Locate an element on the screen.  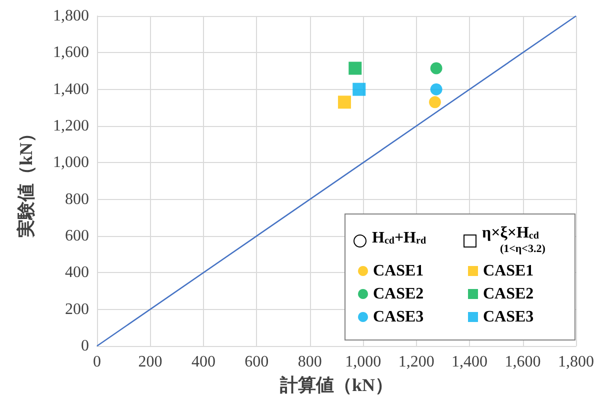
y-tick-label: 200 is located at coordinates (77, 309).